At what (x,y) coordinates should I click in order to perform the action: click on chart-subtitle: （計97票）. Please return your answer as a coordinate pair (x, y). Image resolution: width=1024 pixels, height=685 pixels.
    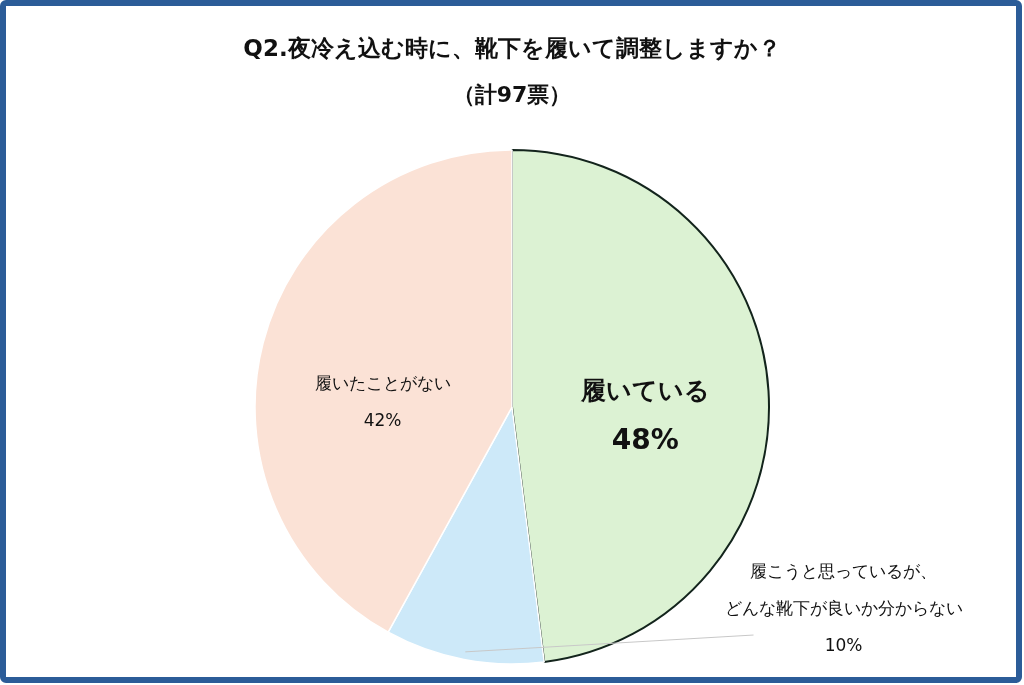
    Looking at the image, I should click on (512, 94).